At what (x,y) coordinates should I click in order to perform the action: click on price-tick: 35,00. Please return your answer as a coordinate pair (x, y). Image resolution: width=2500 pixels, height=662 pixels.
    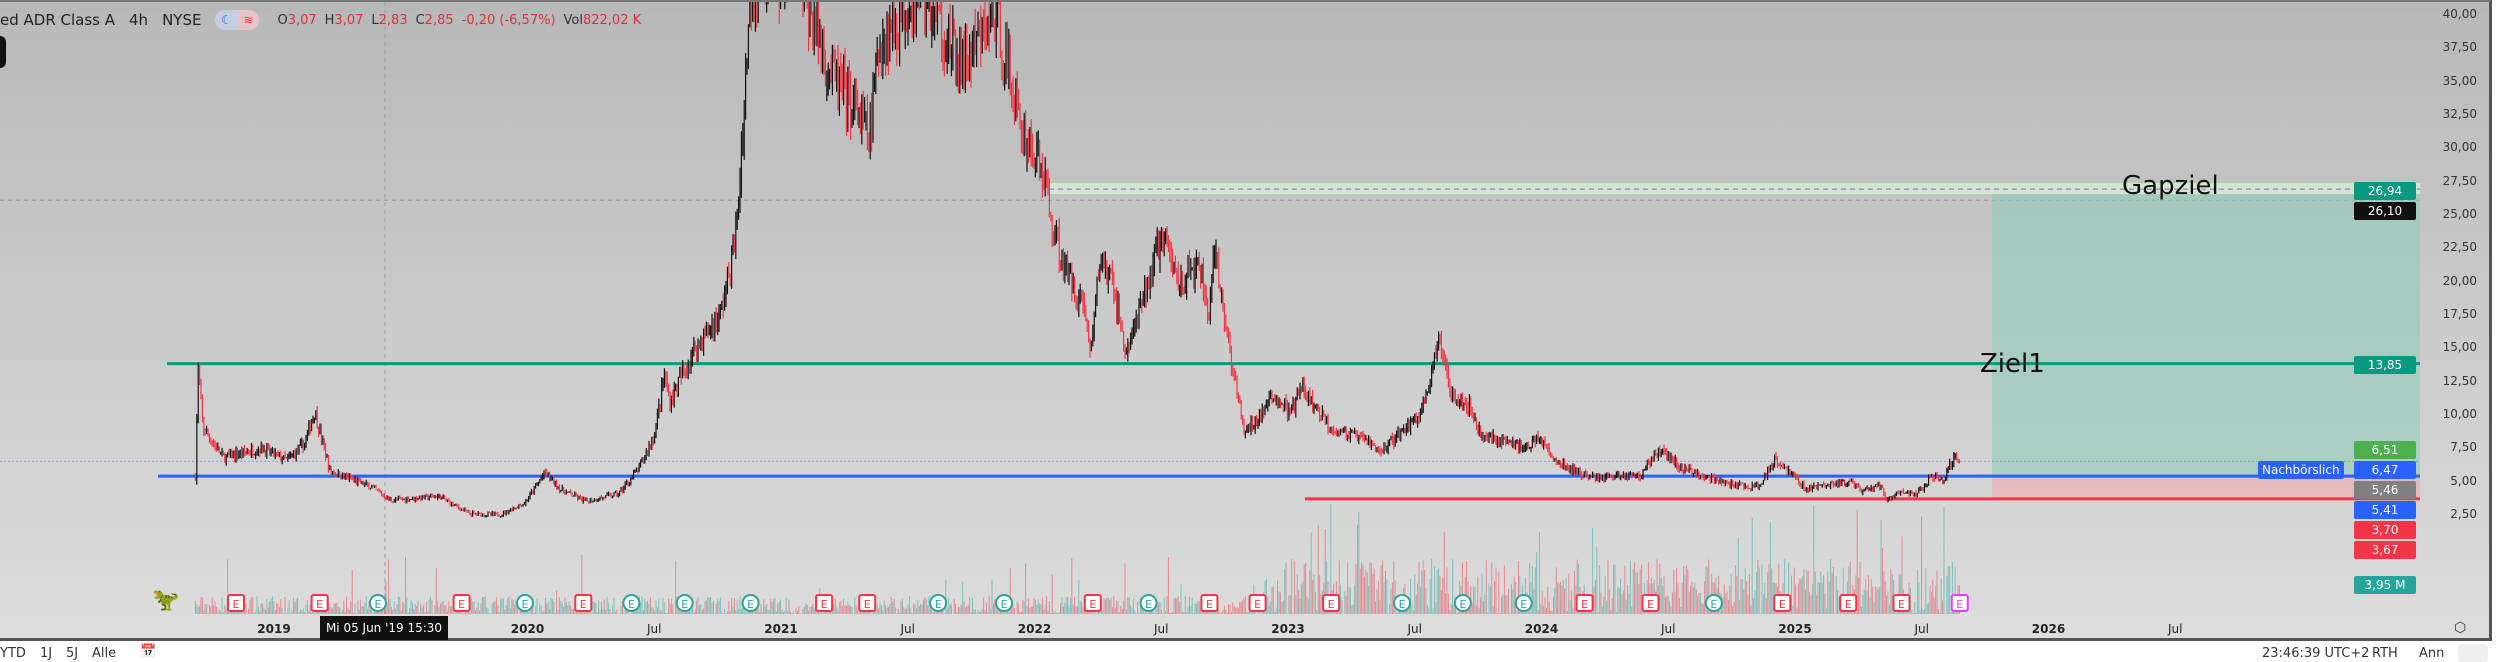
    Looking at the image, I should click on (2459, 80).